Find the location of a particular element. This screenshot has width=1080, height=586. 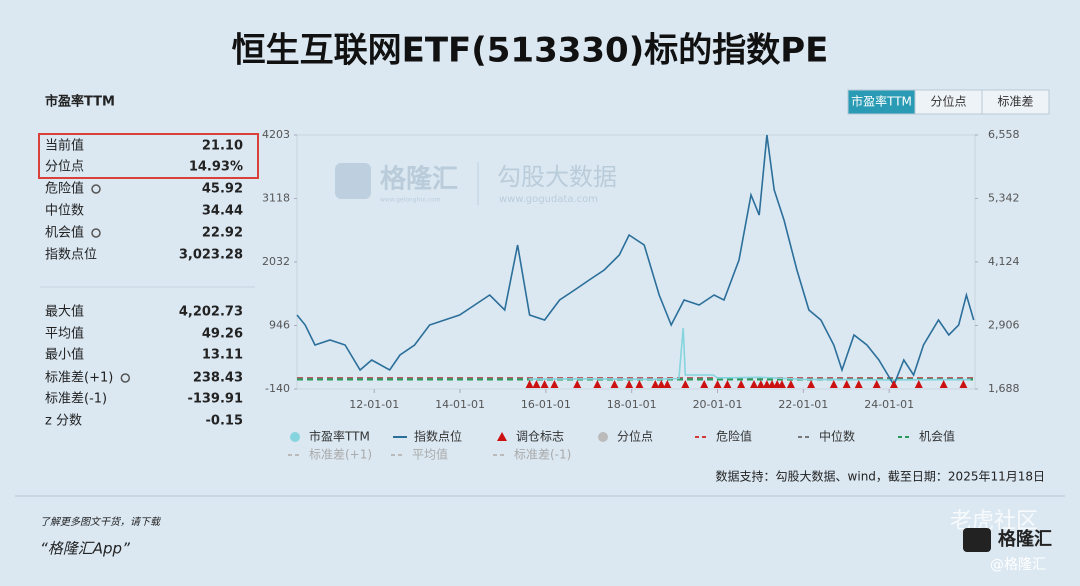

y-tick-label: 4203 is located at coordinates (276, 134).